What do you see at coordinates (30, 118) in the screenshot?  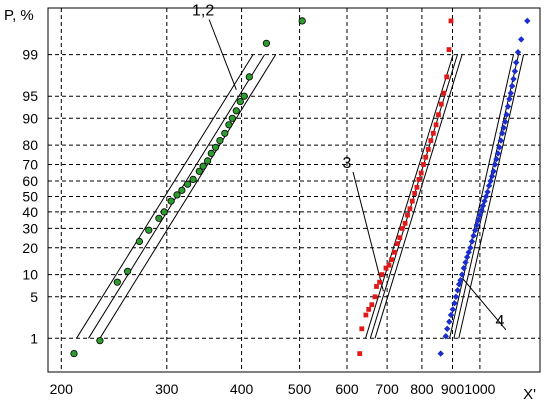 I see `y-tick-label-90: 90` at bounding box center [30, 118].